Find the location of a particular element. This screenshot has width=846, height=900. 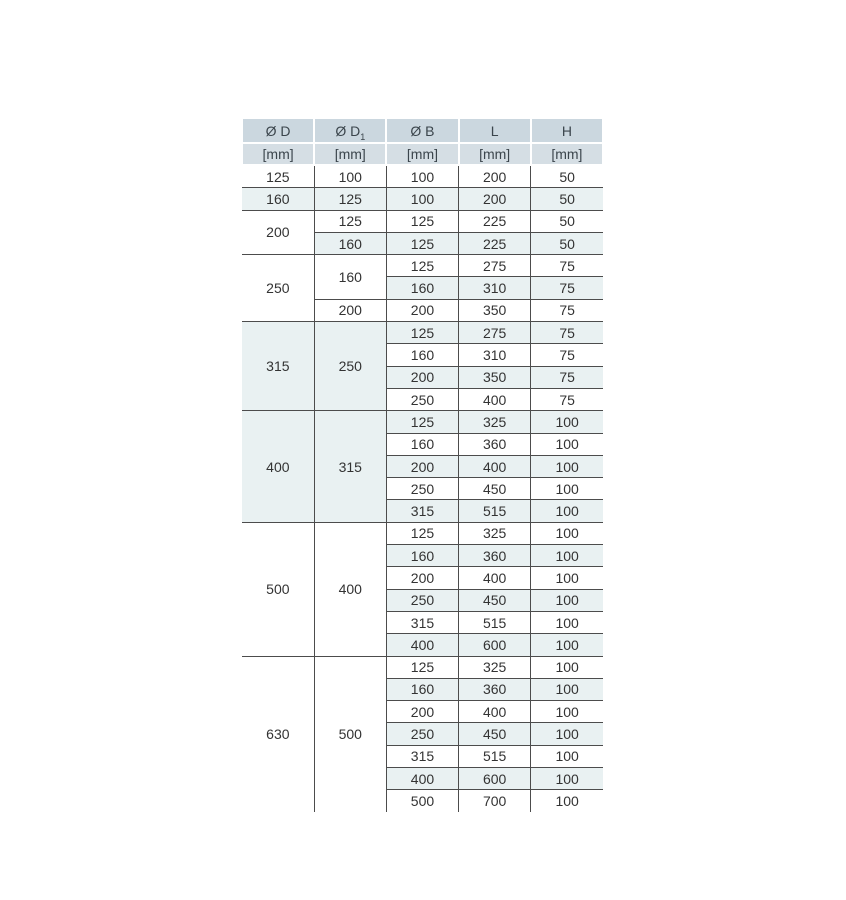

table-row: 250 400 75 is located at coordinates (422, 400).